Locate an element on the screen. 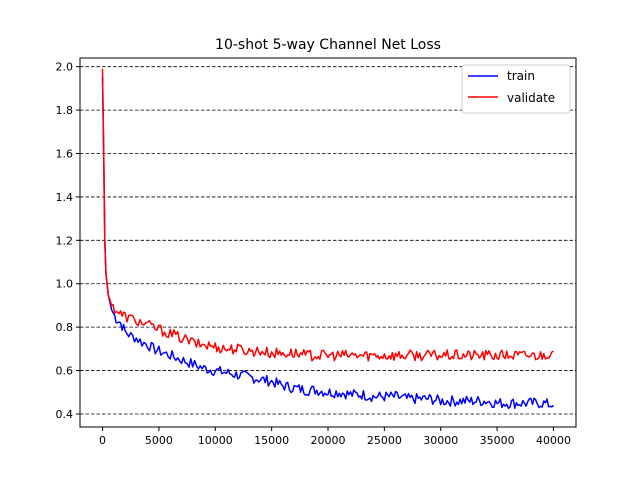 This screenshot has height=480, width=640. legend: train validate is located at coordinates (516, 89).